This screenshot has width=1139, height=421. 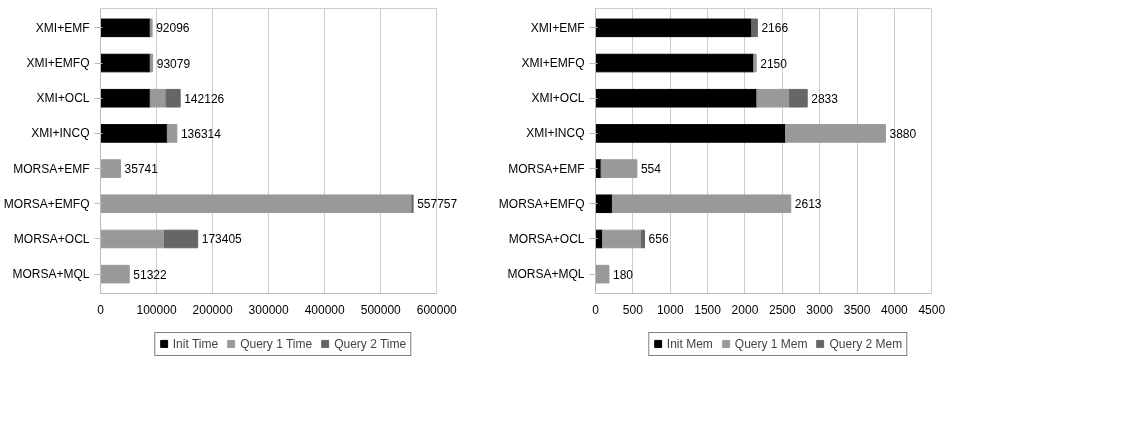 What do you see at coordinates (903, 133) in the screenshot?
I see `total-label: 3880` at bounding box center [903, 133].